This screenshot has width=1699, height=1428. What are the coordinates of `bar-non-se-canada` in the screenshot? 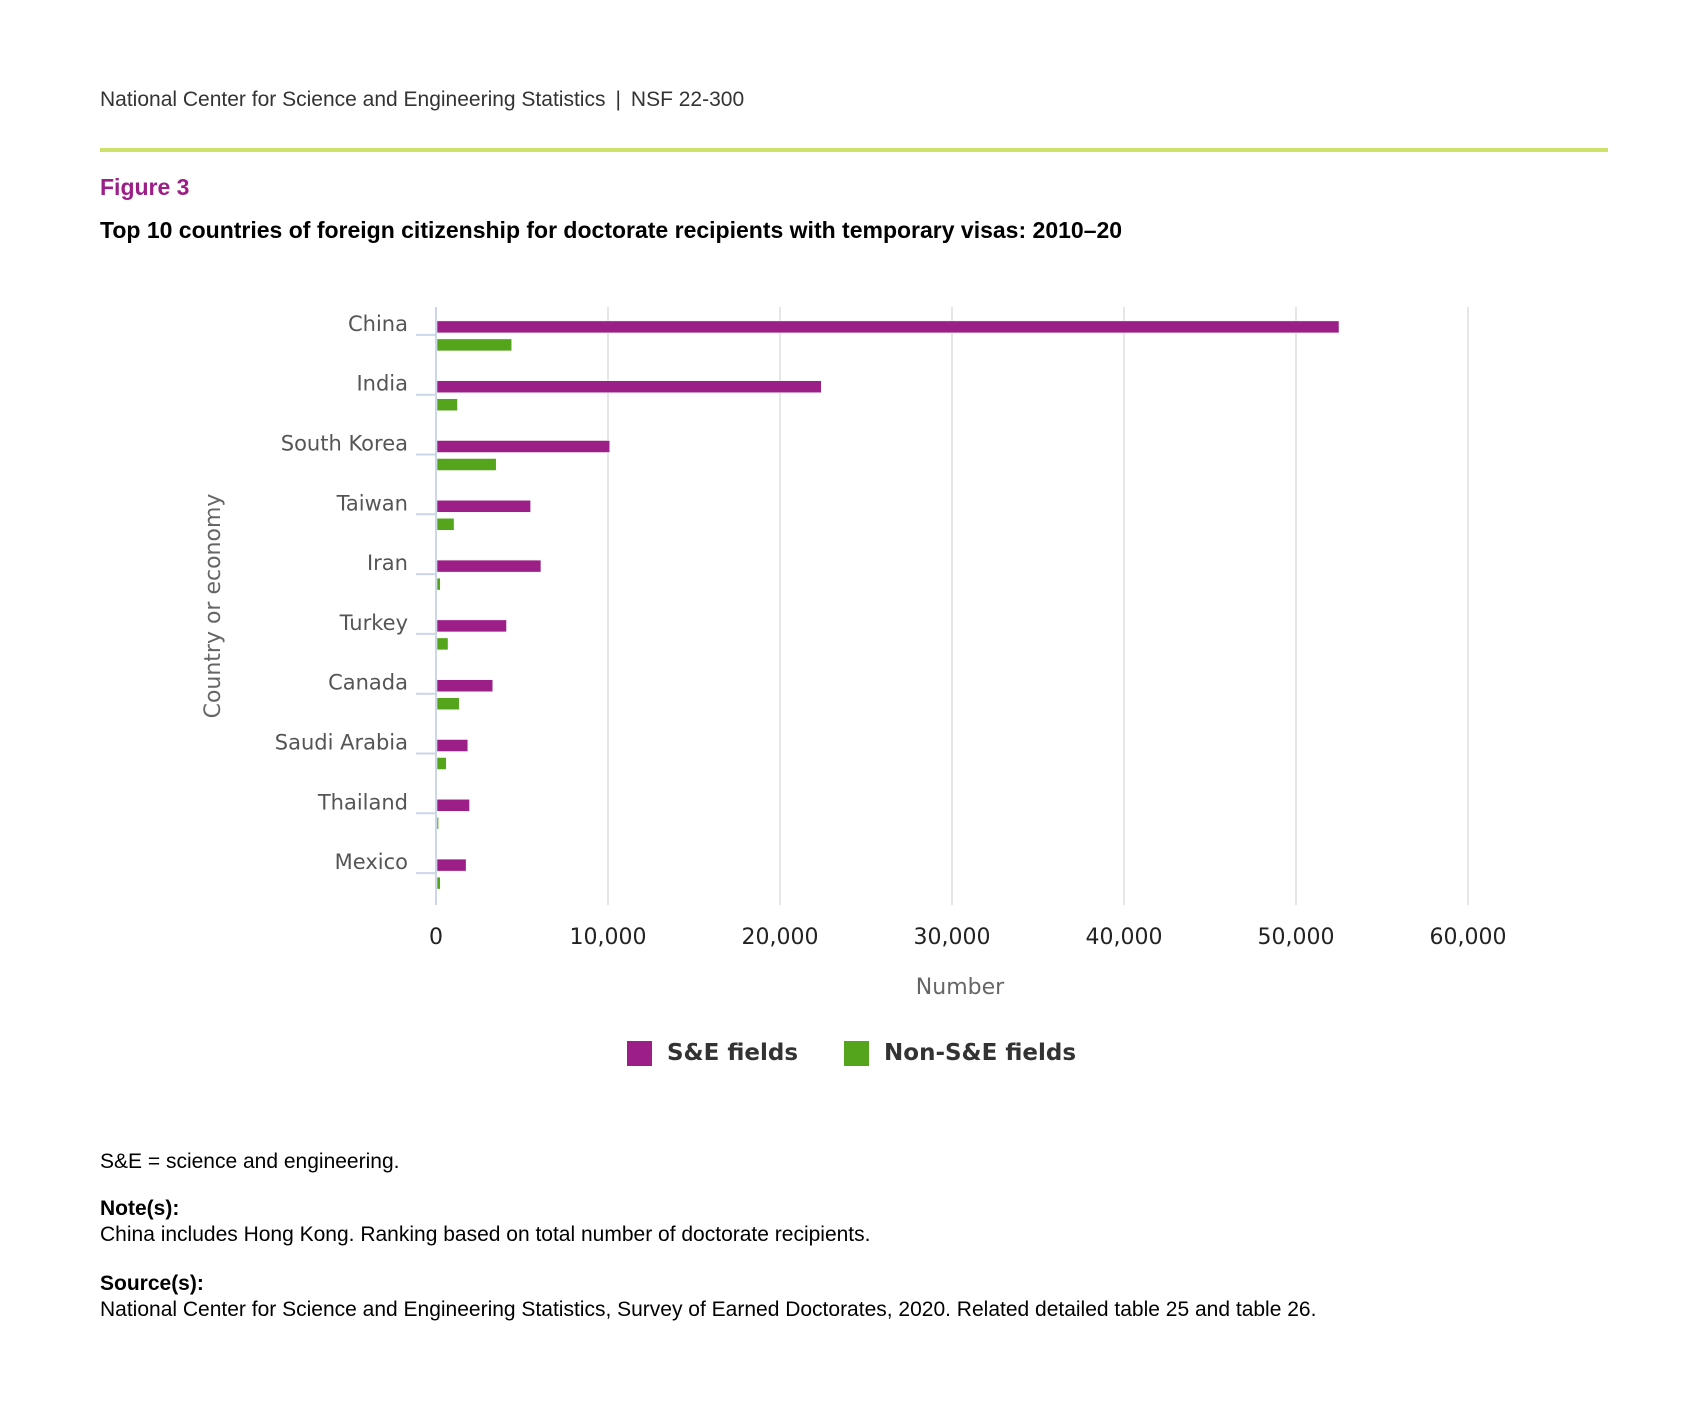 It's located at (448, 703).